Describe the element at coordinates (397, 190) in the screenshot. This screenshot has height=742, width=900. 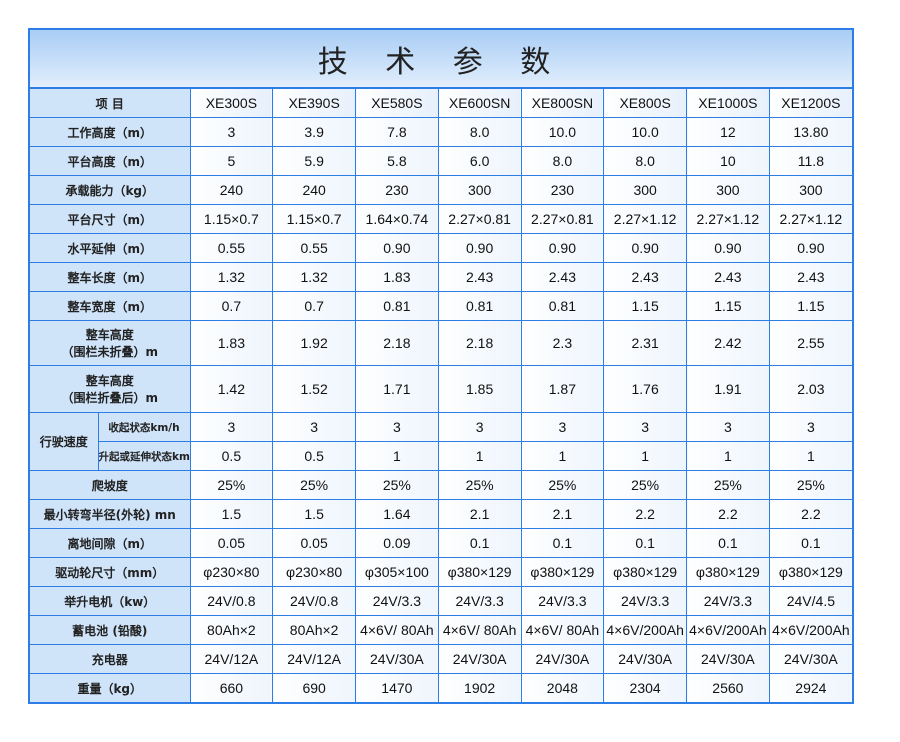
I see `value-cell: 230` at that location.